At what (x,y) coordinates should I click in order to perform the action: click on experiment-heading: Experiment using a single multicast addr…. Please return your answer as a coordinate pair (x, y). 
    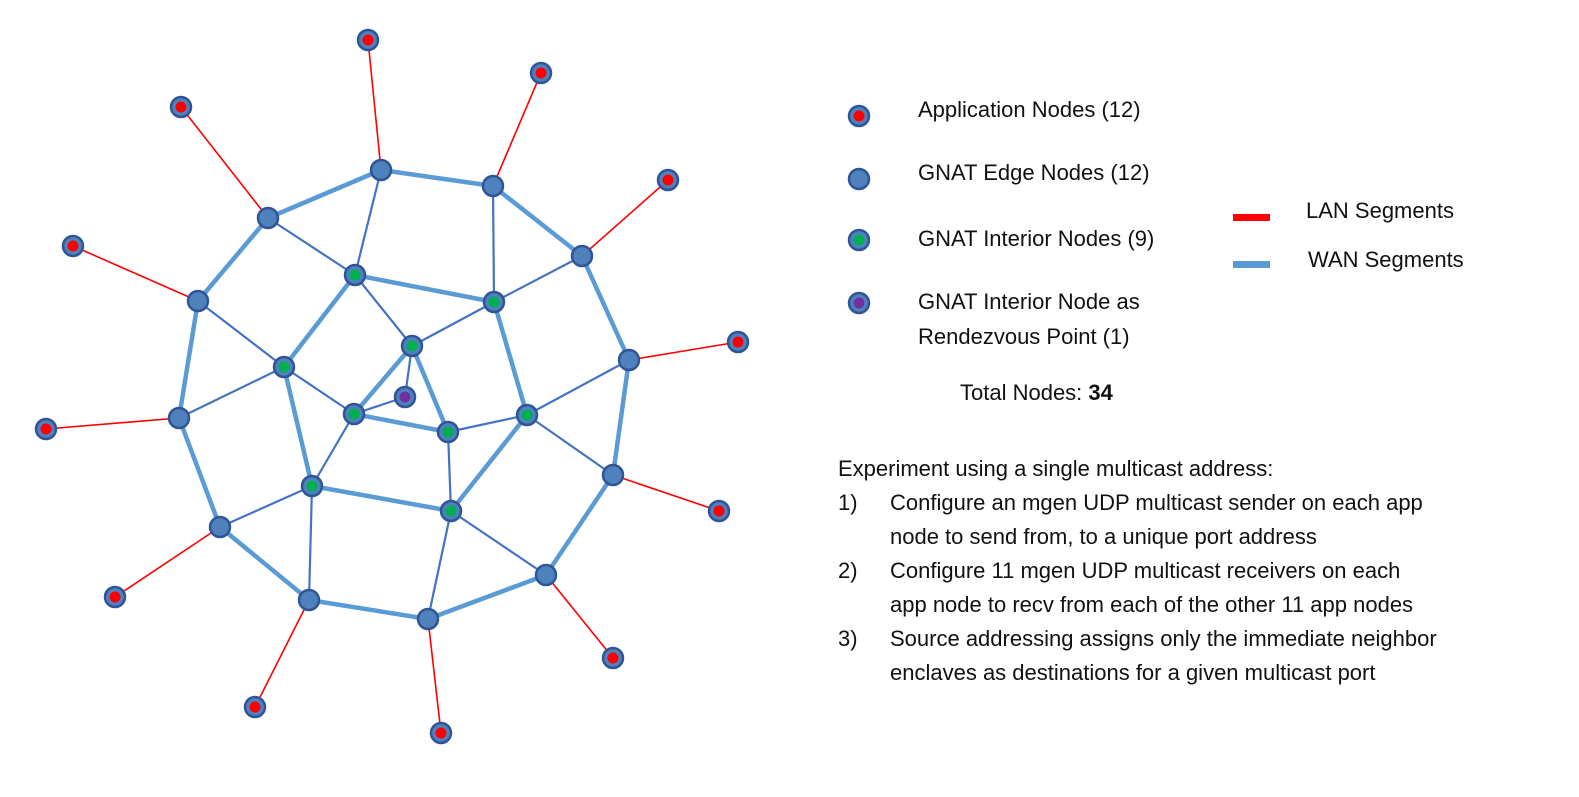
    Looking at the image, I should click on (1056, 468).